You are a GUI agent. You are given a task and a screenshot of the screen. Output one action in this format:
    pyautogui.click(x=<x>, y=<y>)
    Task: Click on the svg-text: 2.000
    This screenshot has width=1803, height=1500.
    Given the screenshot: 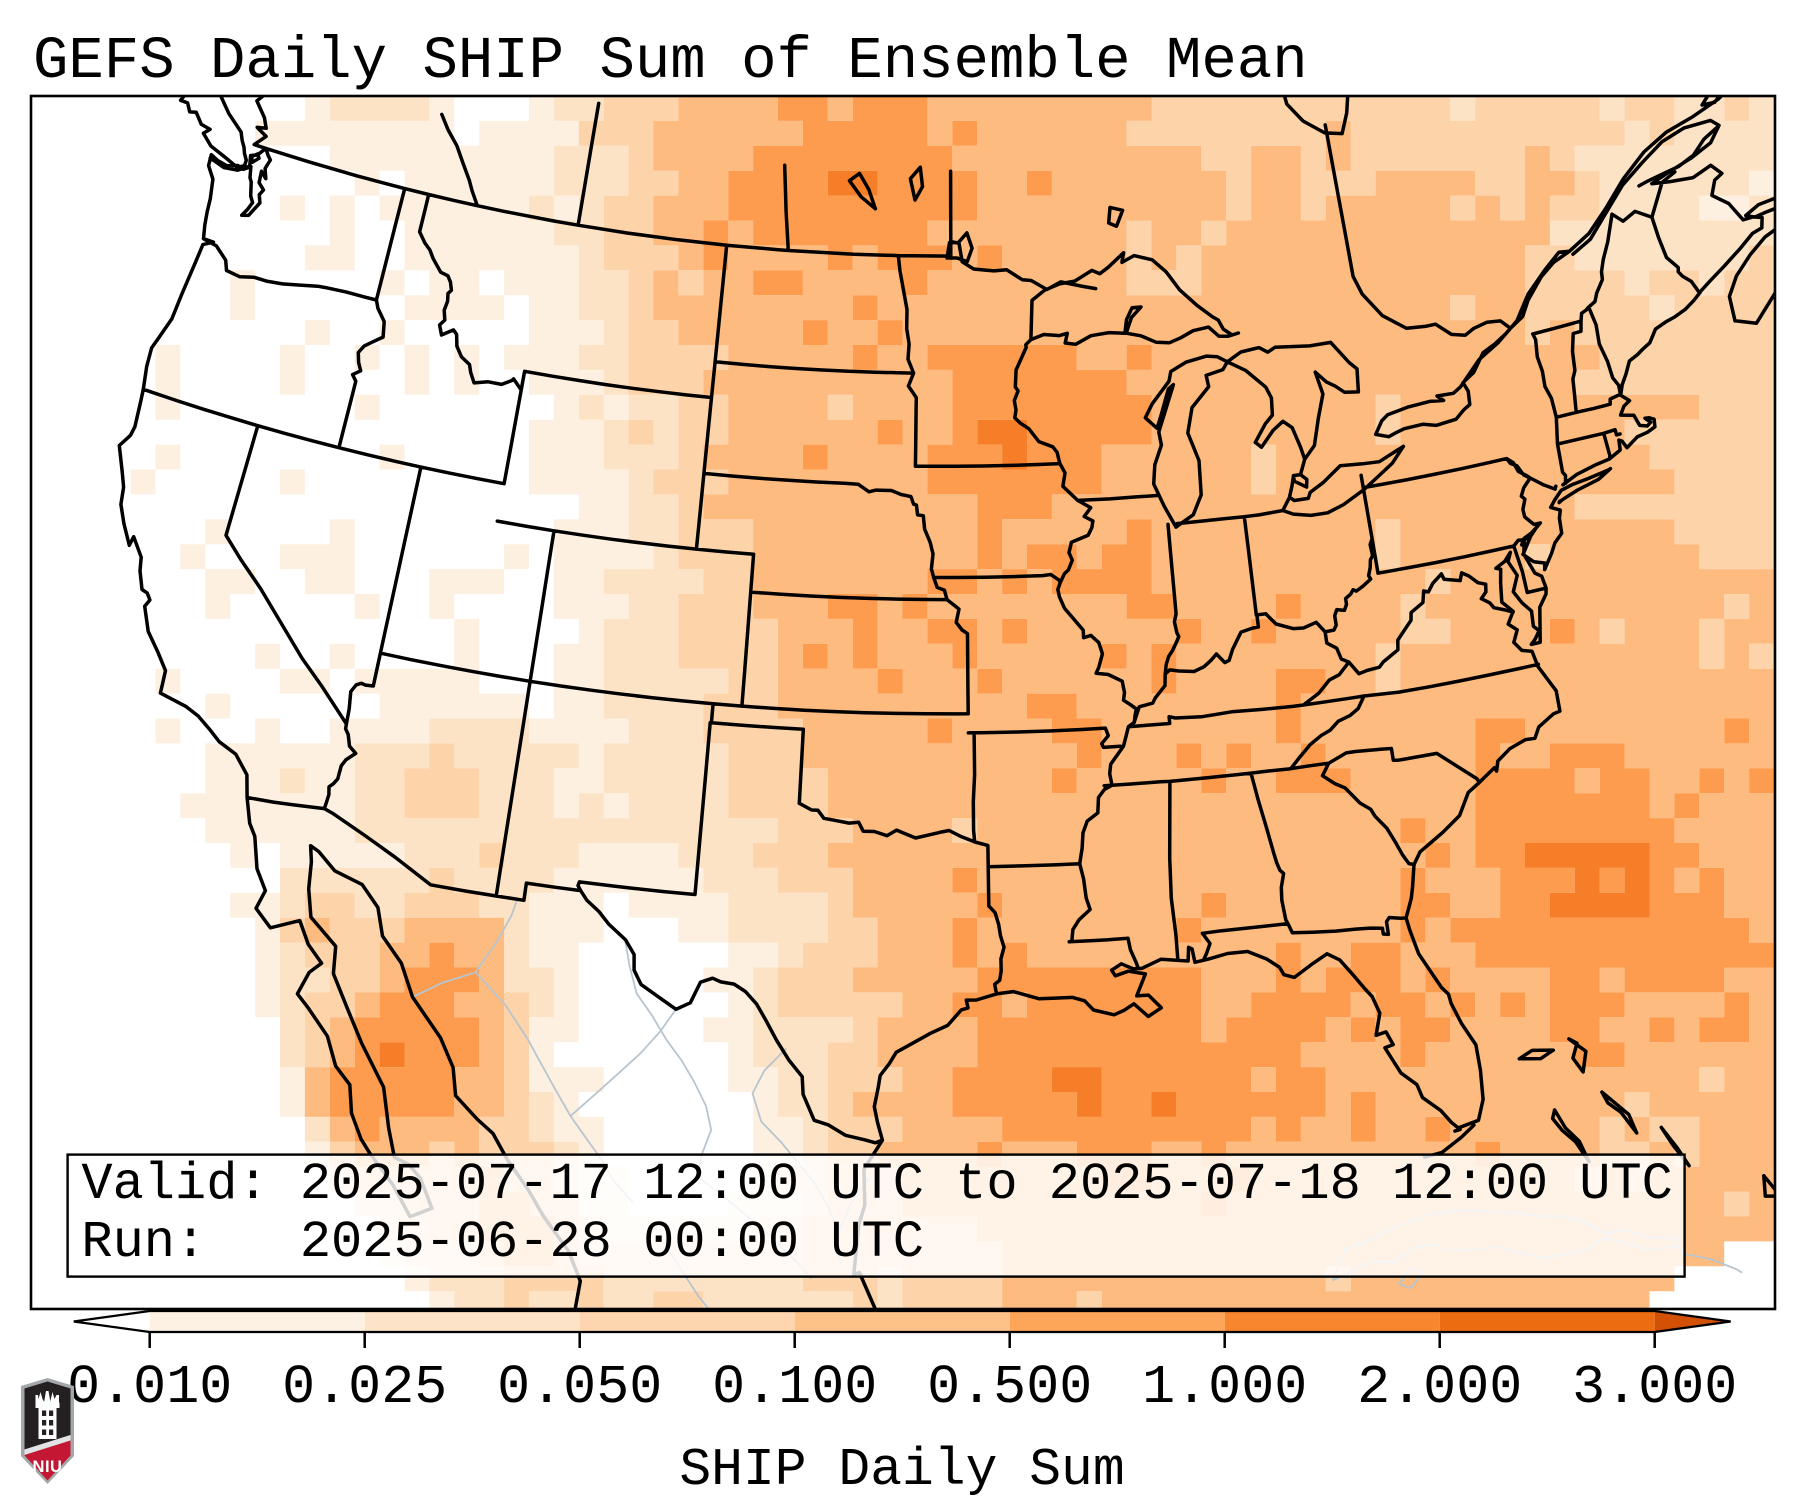 What is the action you would take?
    pyautogui.click(x=1439, y=1387)
    